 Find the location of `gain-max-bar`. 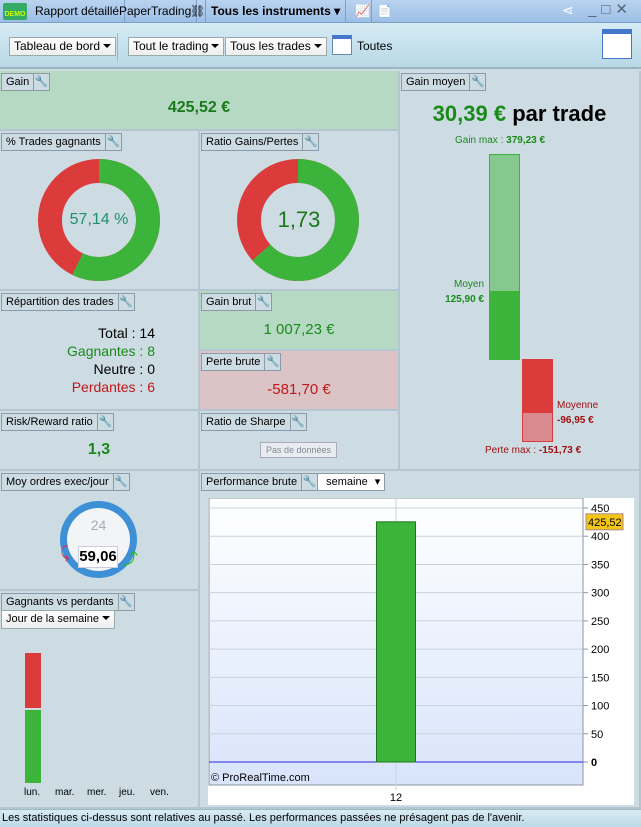

gain-max-bar is located at coordinates (504, 223).